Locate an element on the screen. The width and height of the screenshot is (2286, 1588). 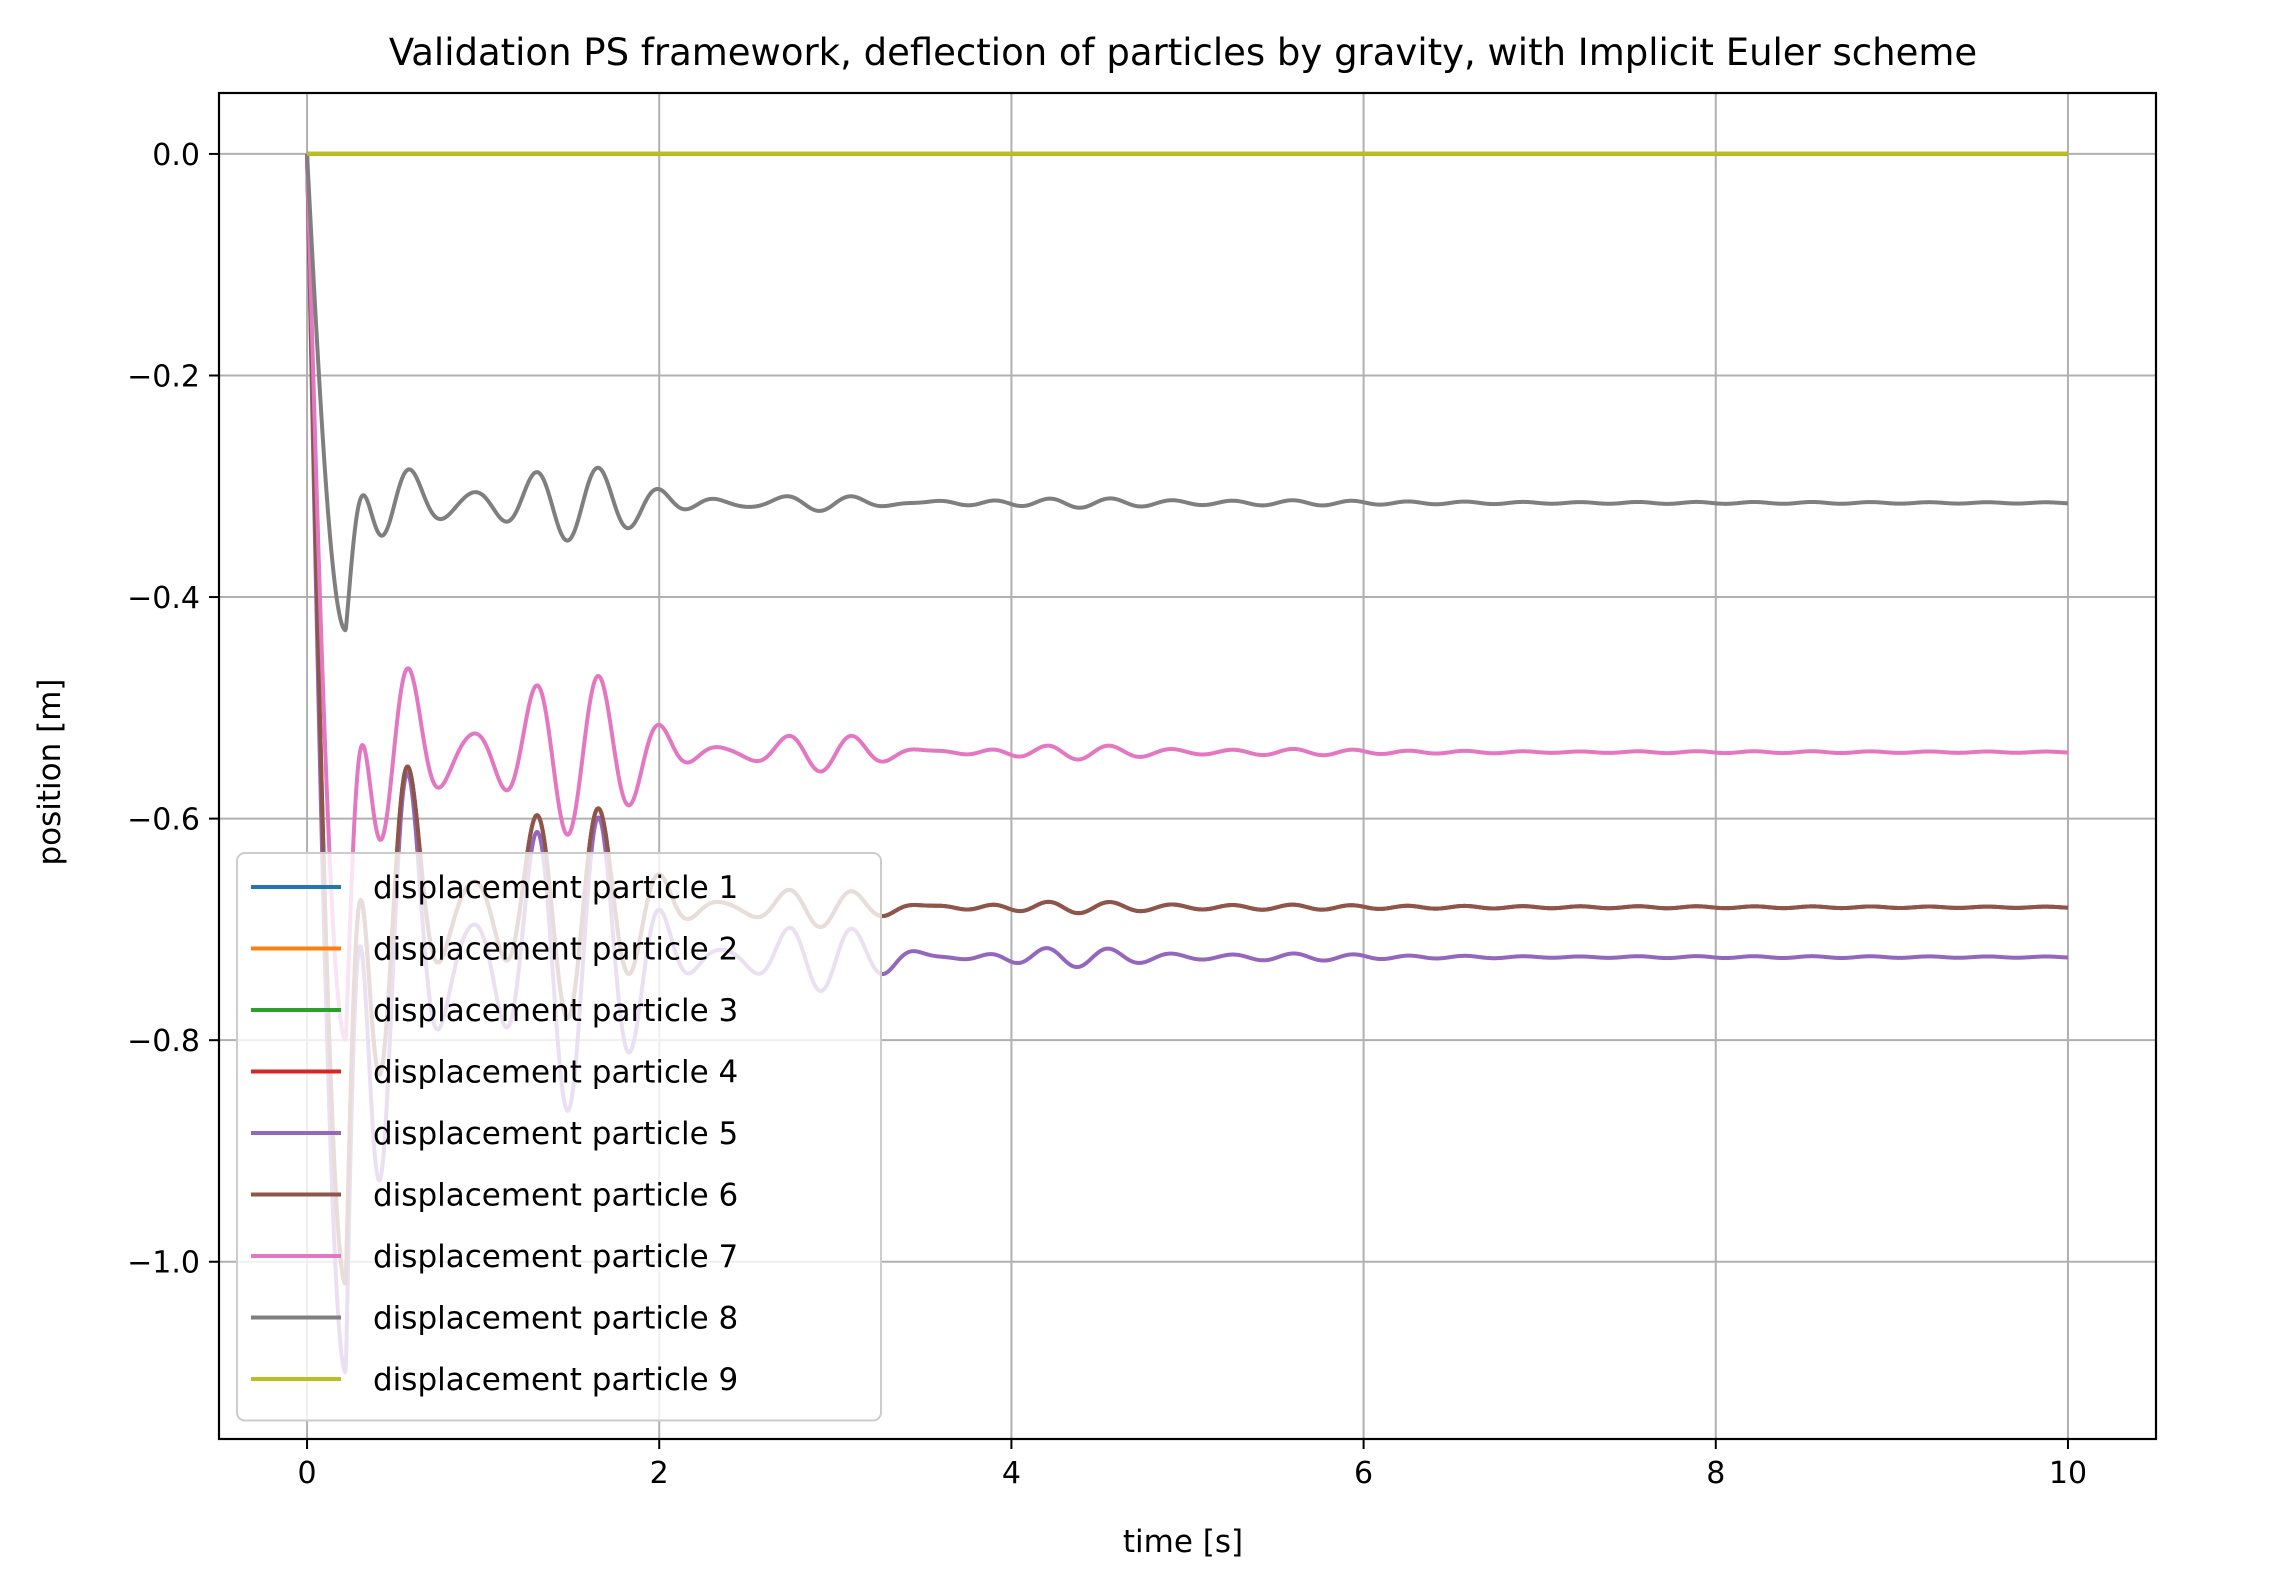
x-tick-label: 10 is located at coordinates (2068, 1473).